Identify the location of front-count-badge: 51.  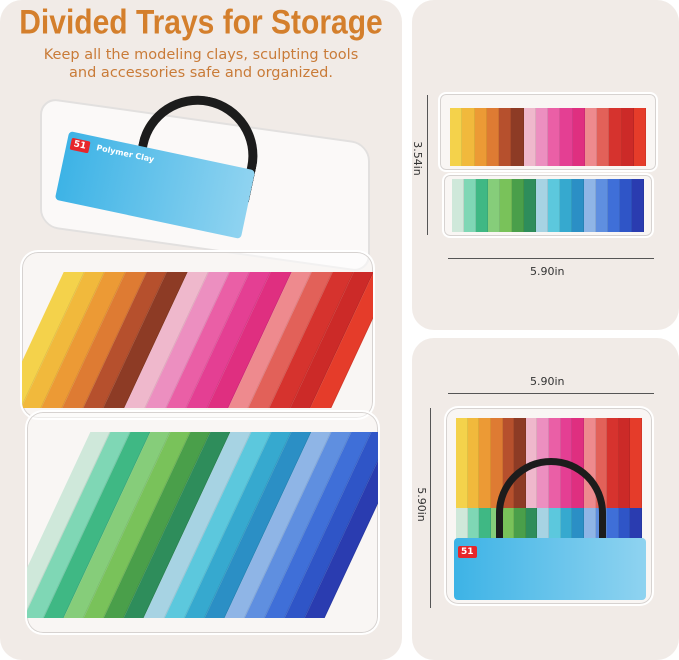
(467, 552).